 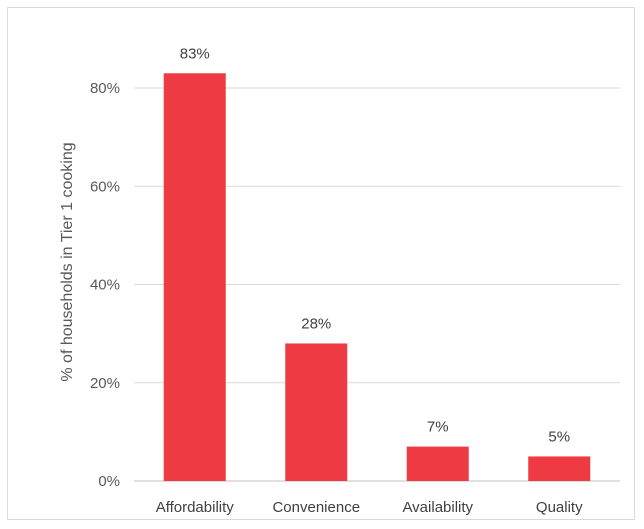 What do you see at coordinates (67, 261) in the screenshot?
I see `y-axis-title: % of households in Tier 1 cooking` at bounding box center [67, 261].